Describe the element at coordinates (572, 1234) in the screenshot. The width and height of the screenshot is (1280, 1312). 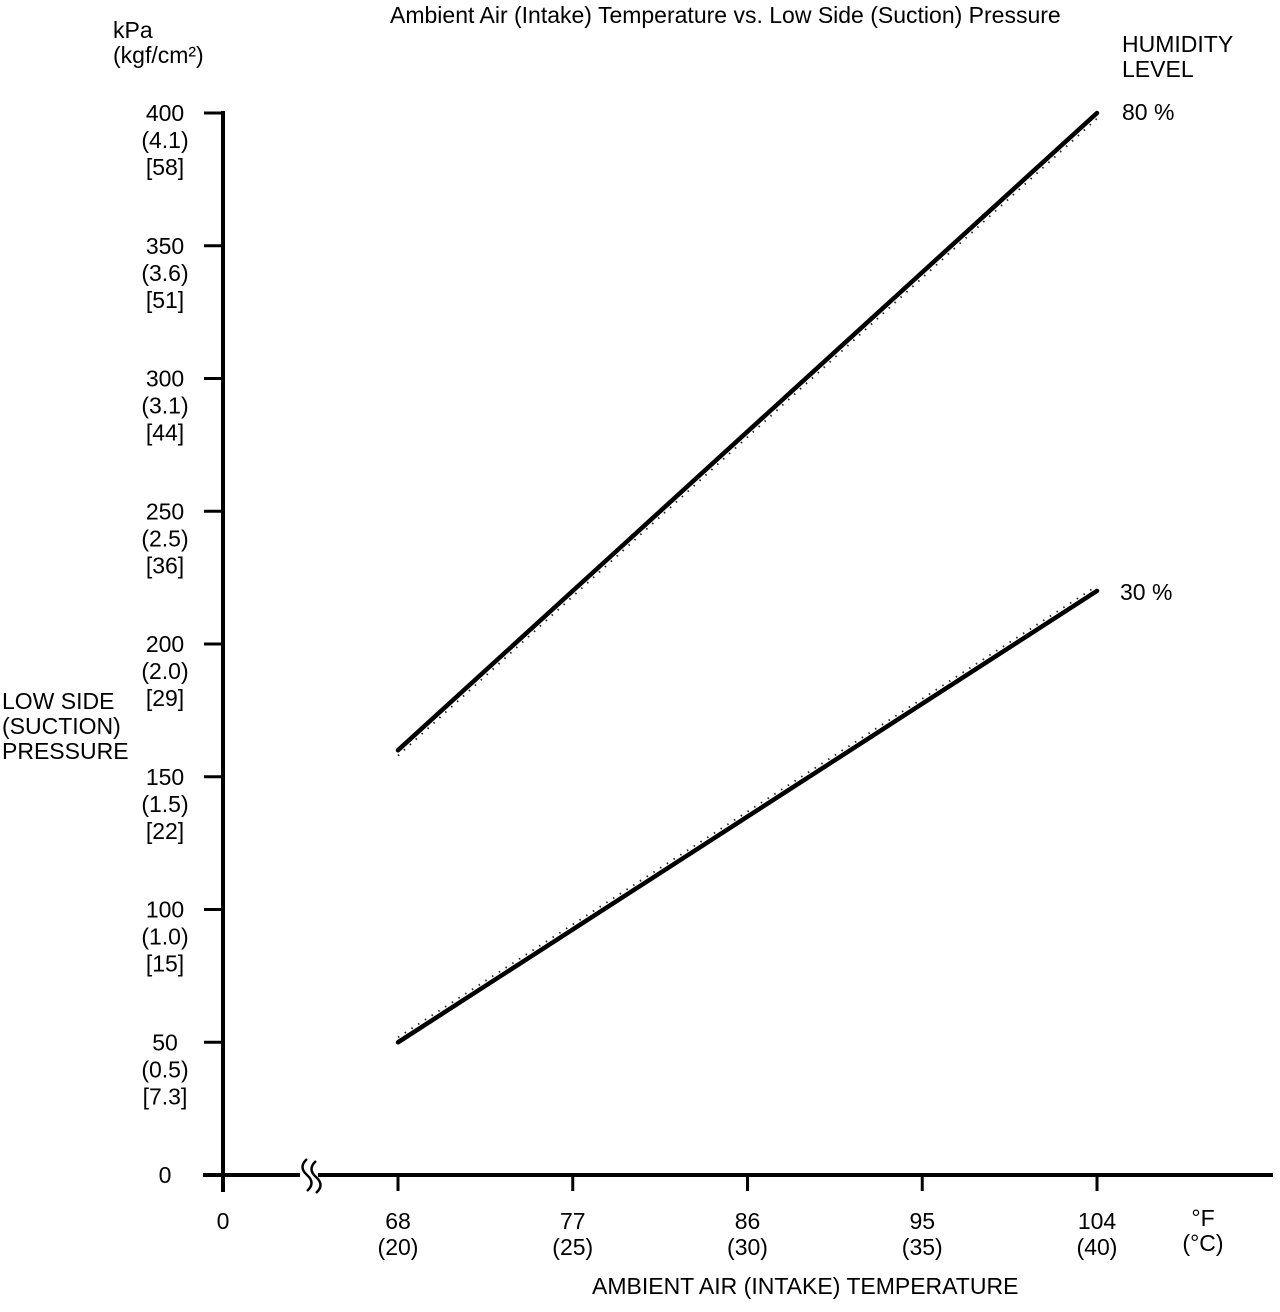
I see `x-tick-label: 77 (25)` at that location.